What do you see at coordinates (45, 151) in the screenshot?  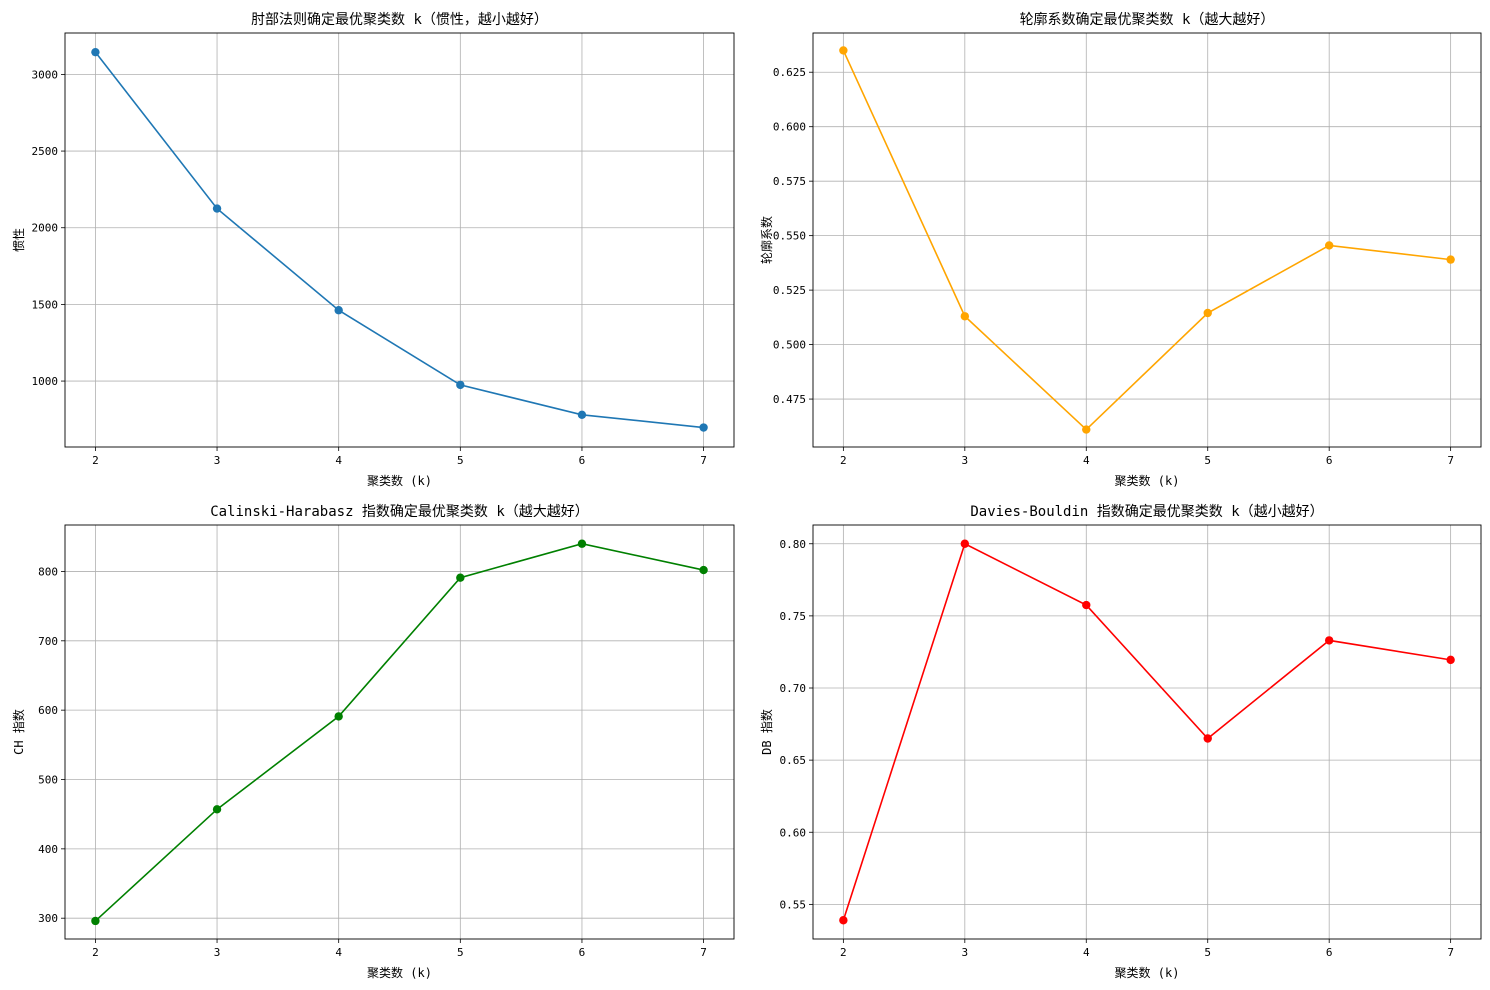 I see `y-tick-label: 2500` at bounding box center [45, 151].